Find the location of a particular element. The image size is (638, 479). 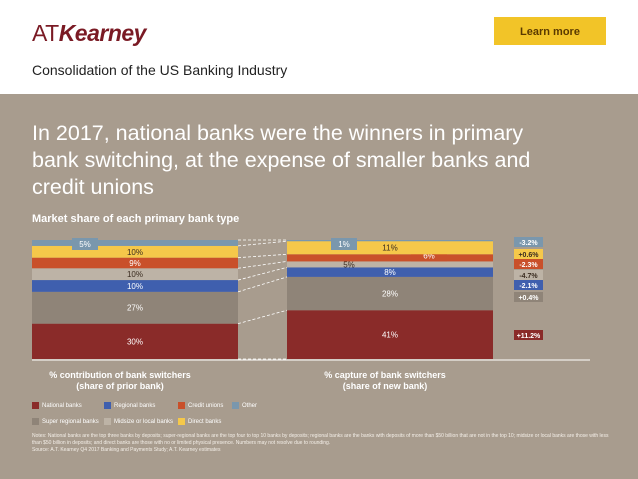

change-label-national: +11.2% is located at coordinates (529, 336).